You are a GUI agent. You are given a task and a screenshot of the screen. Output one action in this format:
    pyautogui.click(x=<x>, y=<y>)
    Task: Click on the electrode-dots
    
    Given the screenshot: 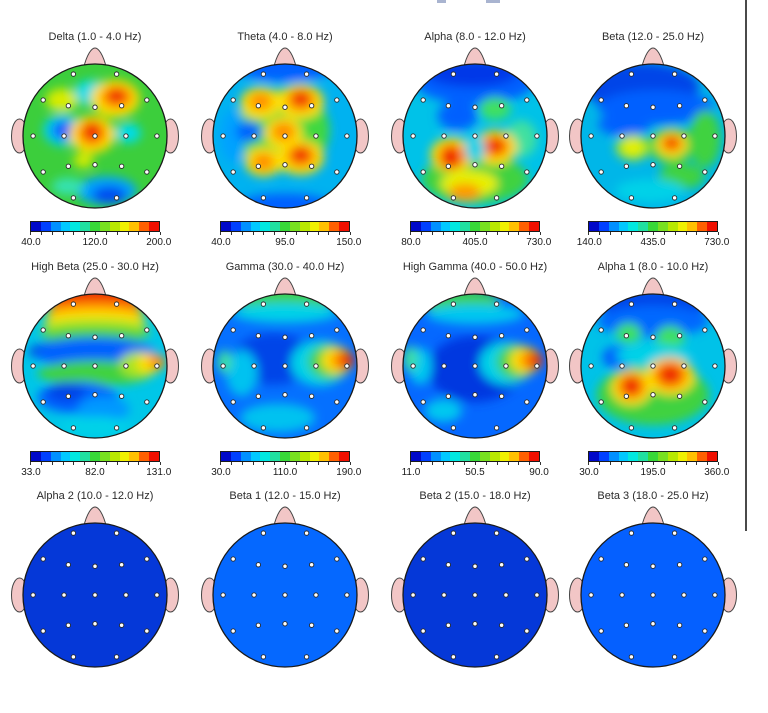 What is the action you would take?
    pyautogui.click(x=95, y=136)
    